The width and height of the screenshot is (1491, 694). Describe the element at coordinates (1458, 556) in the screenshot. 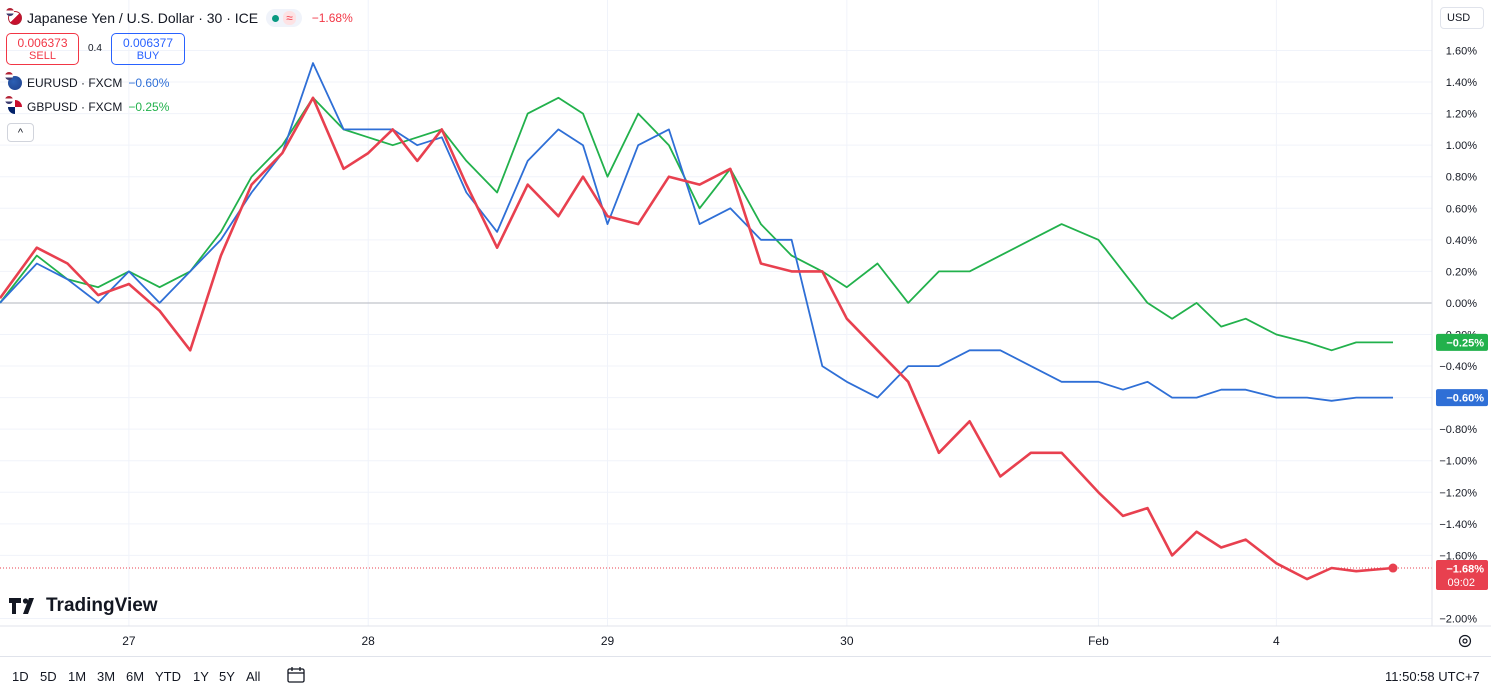

I see `y-tick-label: −1.60%` at that location.